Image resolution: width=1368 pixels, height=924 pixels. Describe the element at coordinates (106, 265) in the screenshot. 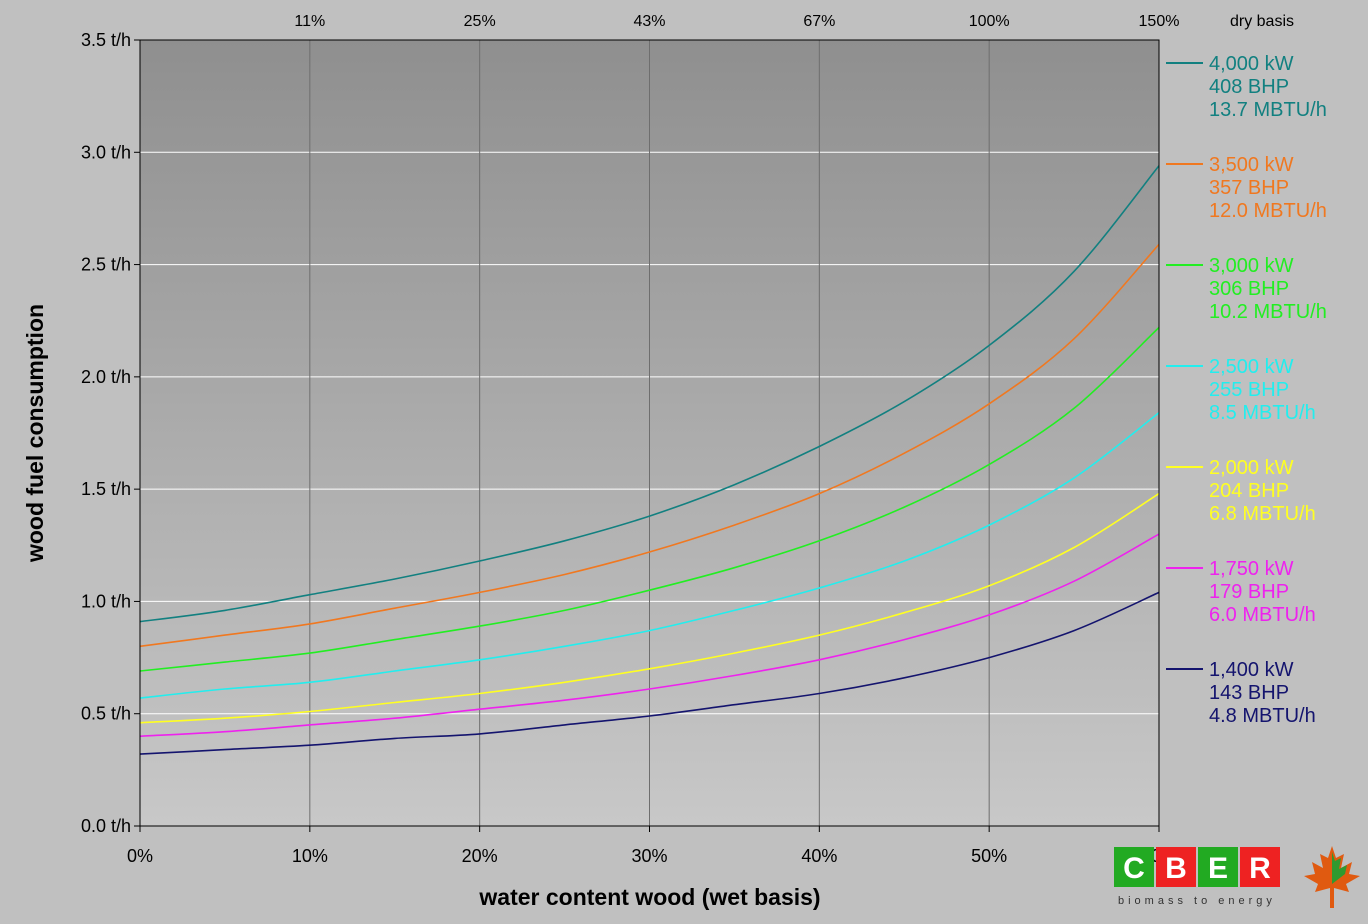

I see `y-tick-label: 2.5 t/h` at that location.